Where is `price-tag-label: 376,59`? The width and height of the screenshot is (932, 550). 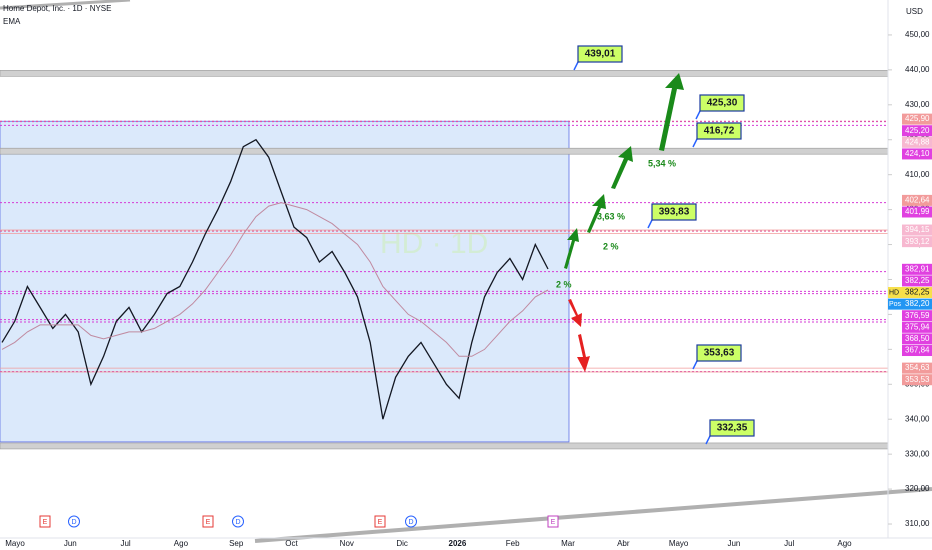 price-tag-label: 376,59 is located at coordinates (917, 315).